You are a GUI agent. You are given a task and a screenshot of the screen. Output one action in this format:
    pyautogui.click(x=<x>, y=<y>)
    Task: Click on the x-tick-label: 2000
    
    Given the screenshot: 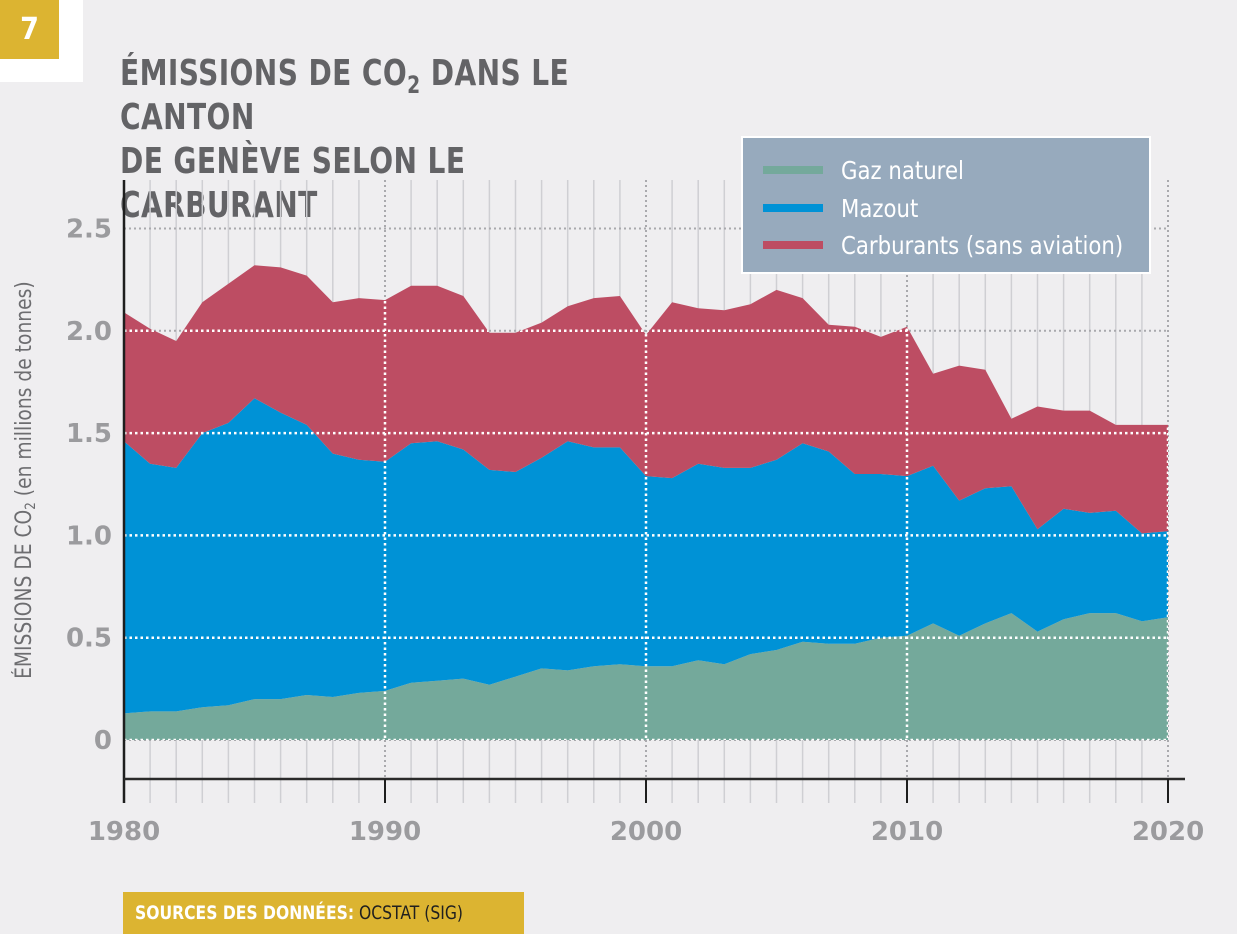 What is the action you would take?
    pyautogui.click(x=646, y=832)
    